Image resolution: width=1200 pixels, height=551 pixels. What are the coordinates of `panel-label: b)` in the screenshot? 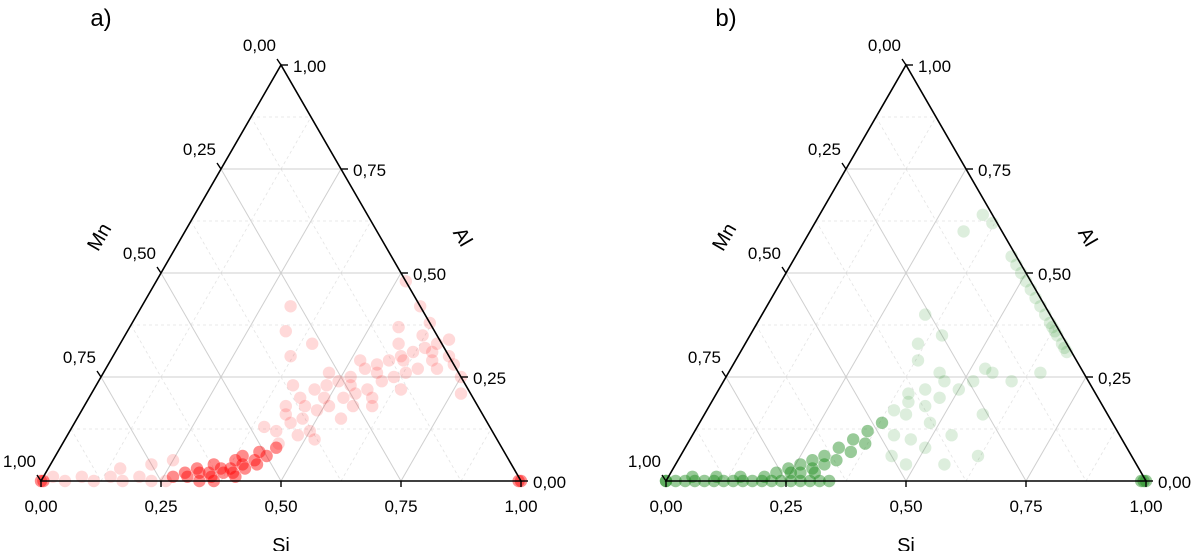 It's located at (725, 18).